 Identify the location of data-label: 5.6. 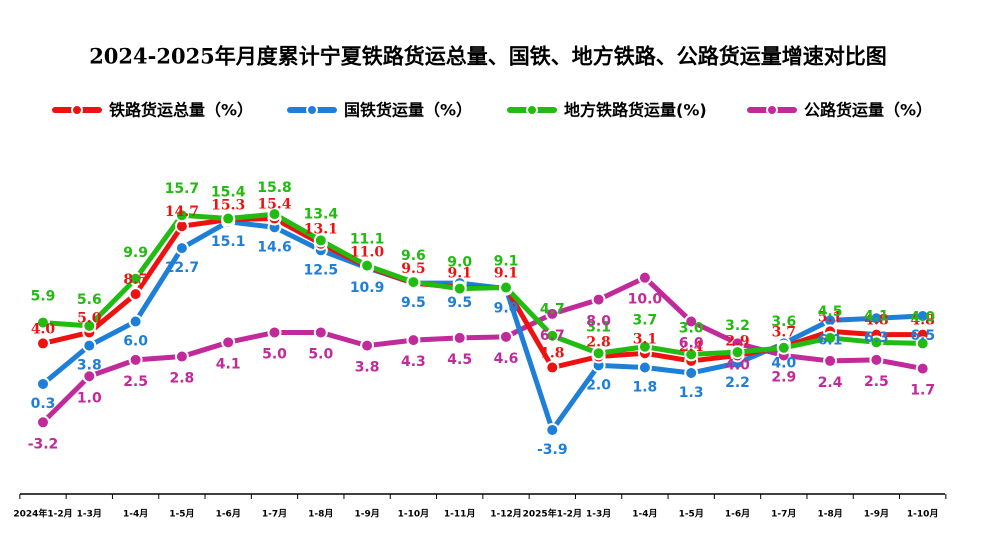
(89, 300).